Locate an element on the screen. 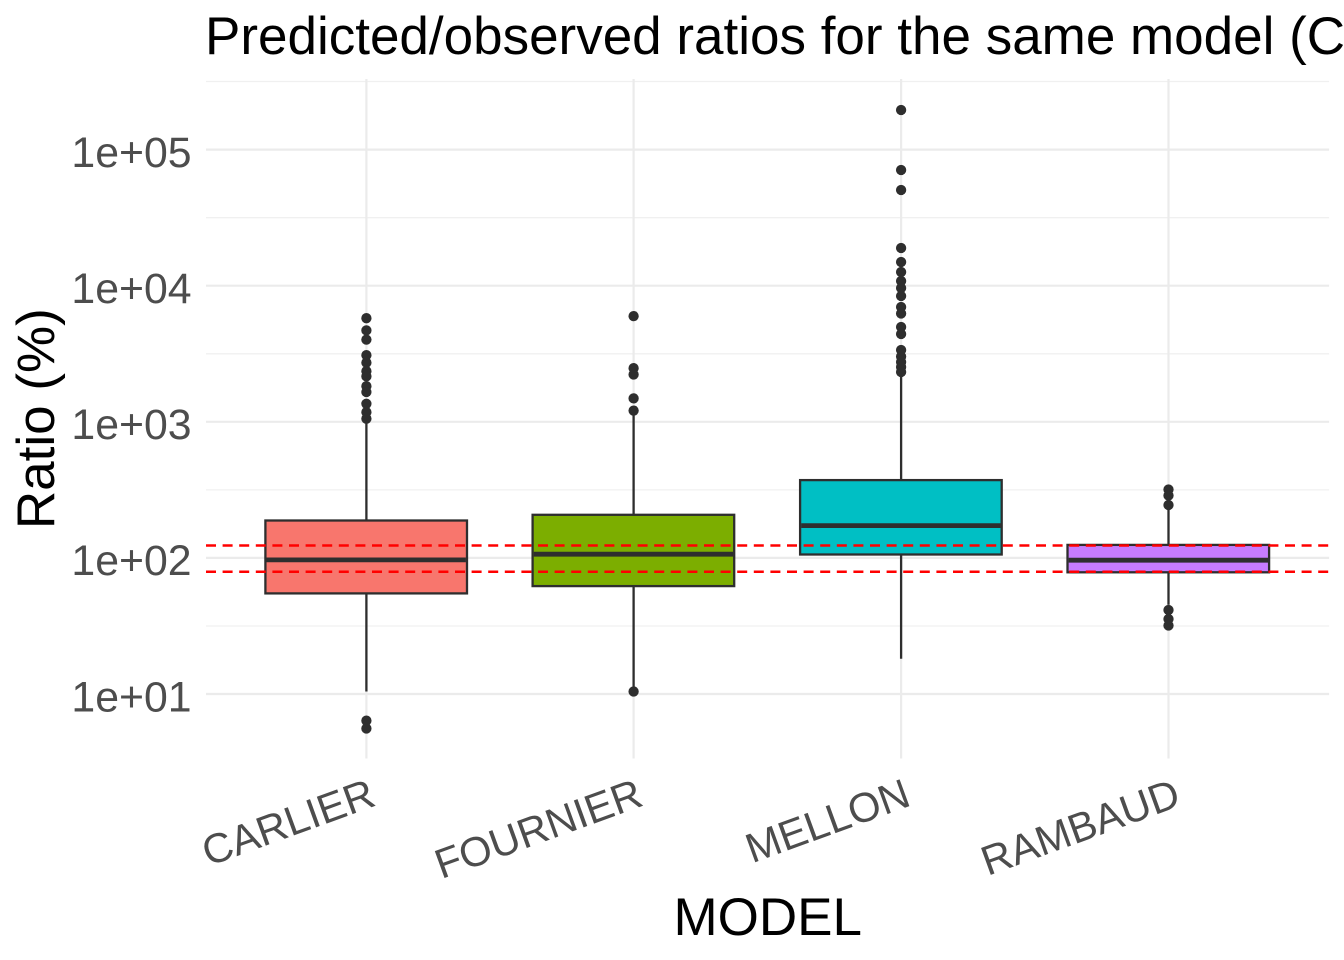 Image resolution: width=1344 pixels, height=960 pixels. svg-text: 1e+04 is located at coordinates (131, 289).